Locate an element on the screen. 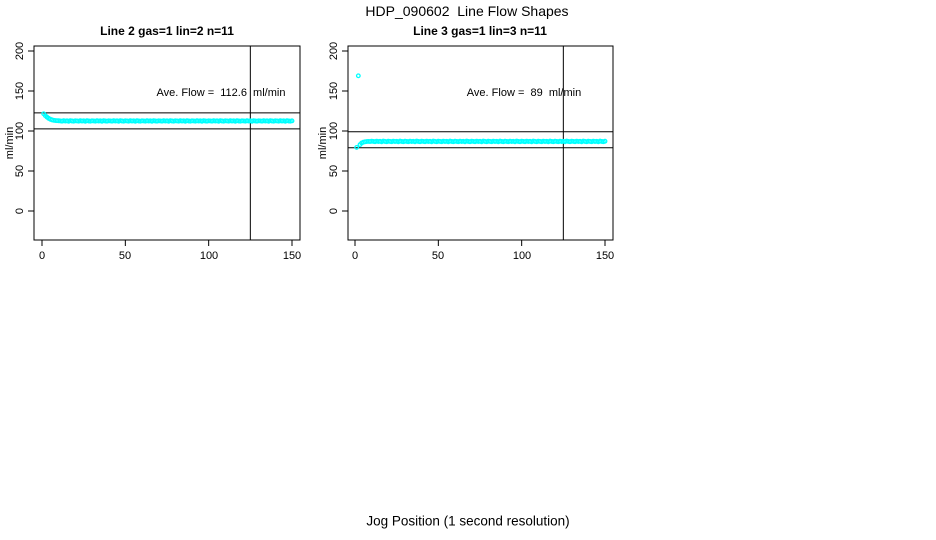 This screenshot has height=540, width=936. panel1-y-tick-200: 200 is located at coordinates (20, 51).